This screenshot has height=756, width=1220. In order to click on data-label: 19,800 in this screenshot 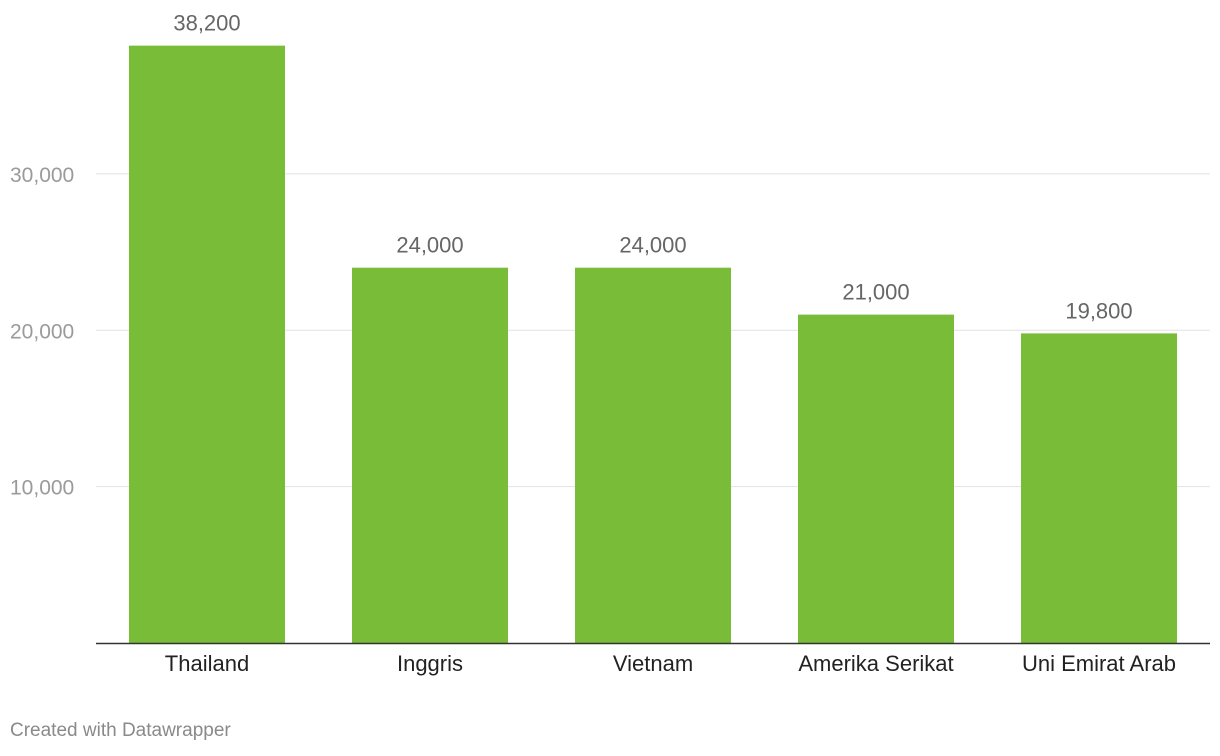, I will do `click(1098, 310)`.